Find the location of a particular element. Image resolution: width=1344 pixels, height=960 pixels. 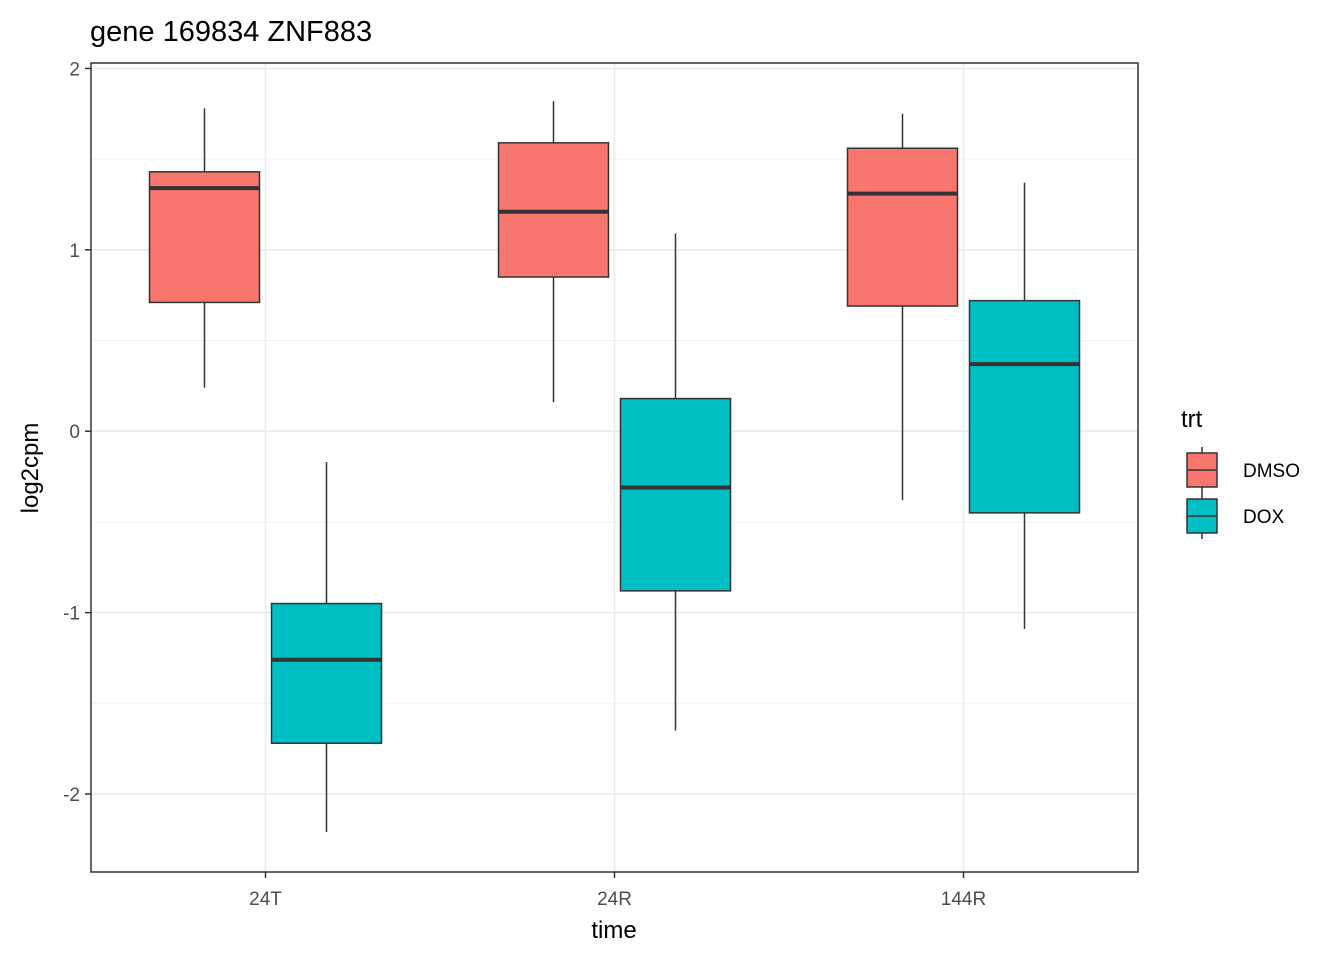

x-tick-label: 24T is located at coordinates (265, 899).